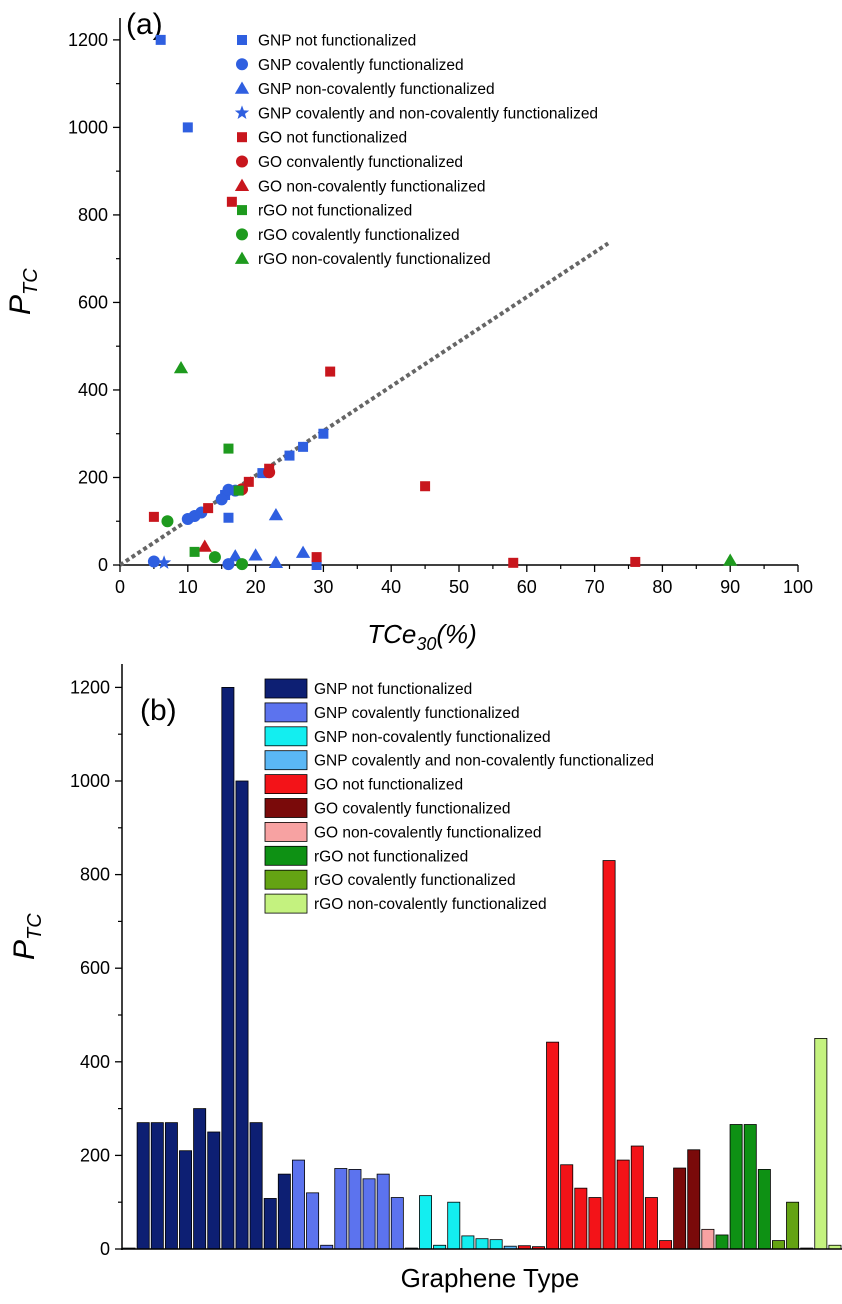 This screenshot has height=1304, width=842. I want to click on legend-label-b: GNP non-covalently functionalized, so click(432, 737).